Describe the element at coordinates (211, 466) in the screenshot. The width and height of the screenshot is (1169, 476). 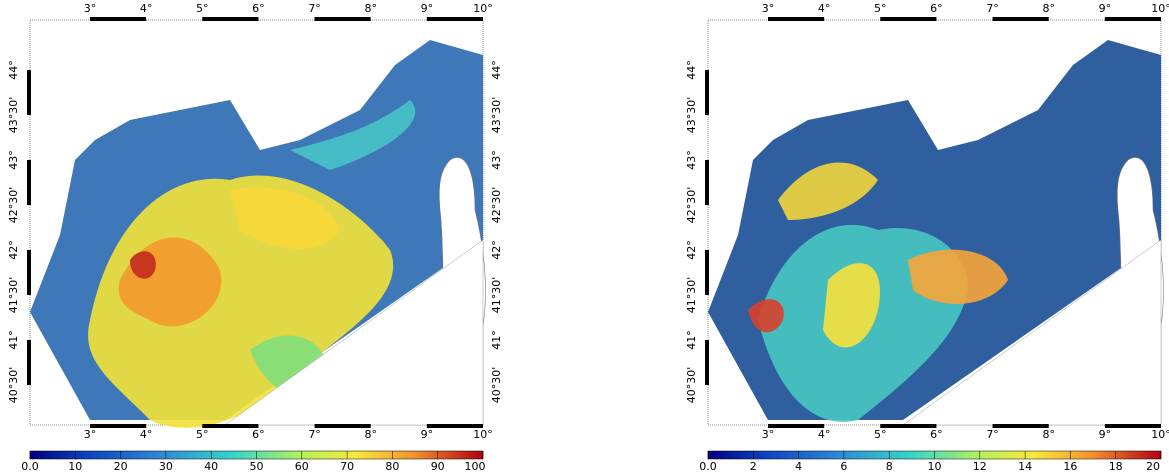
I see `colorbar-label: 40` at that location.